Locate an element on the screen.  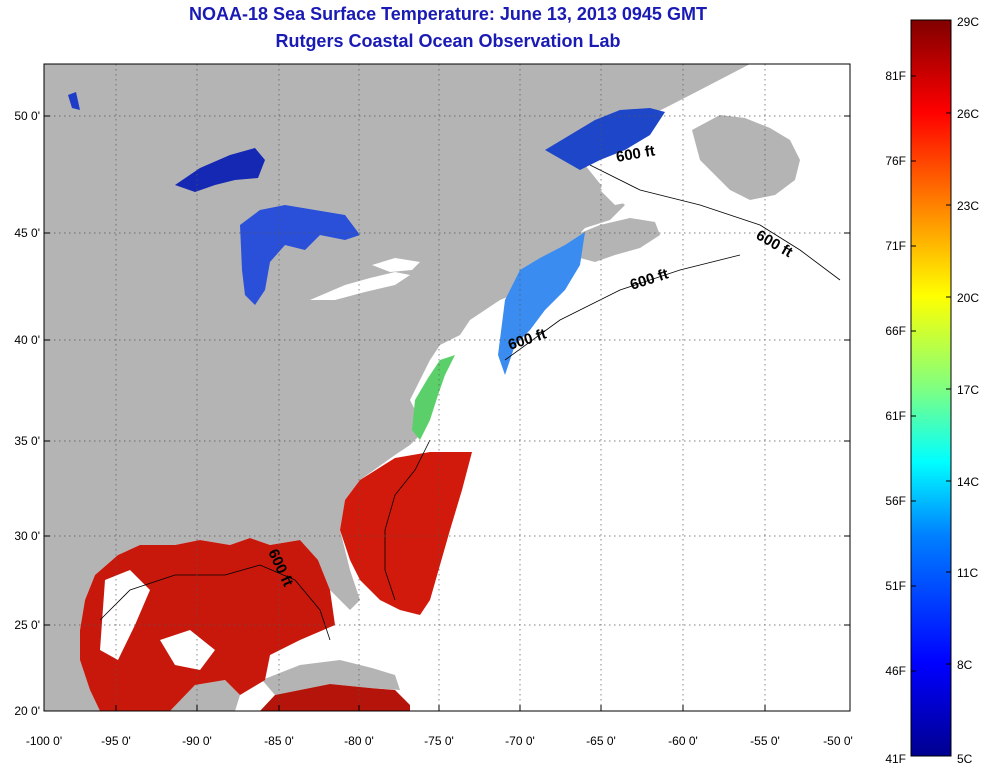
lake-ontario is located at coordinates (396, 265).